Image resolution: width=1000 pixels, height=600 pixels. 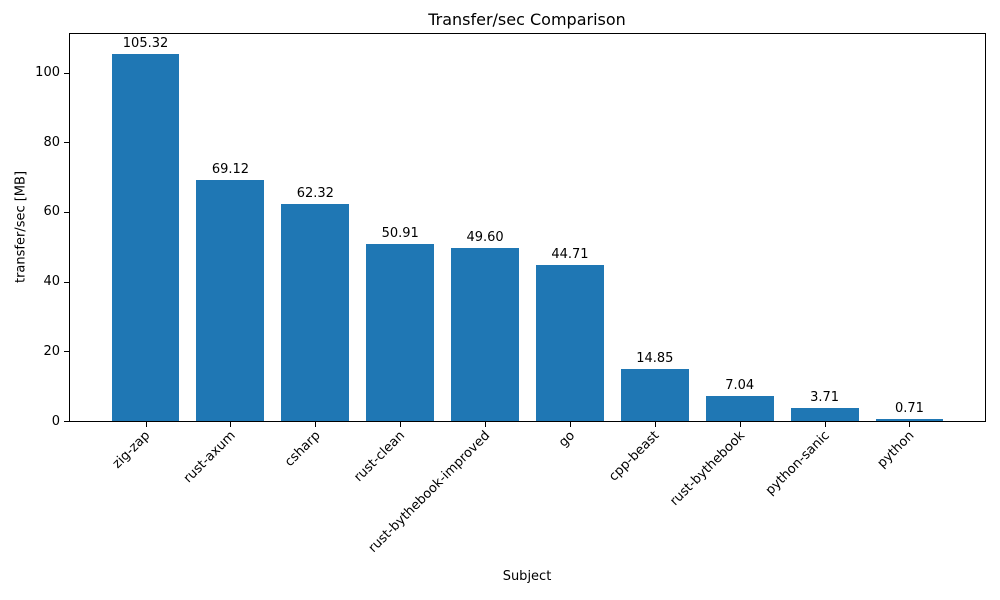 I want to click on bar-rust-clean, so click(x=400, y=332).